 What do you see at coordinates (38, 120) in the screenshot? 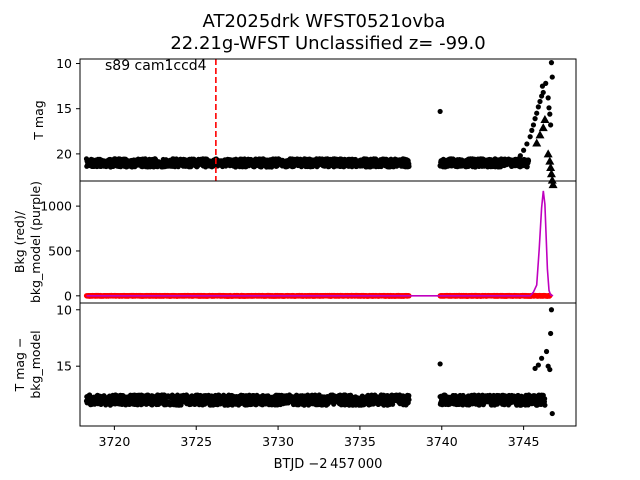
I see `y-axis-label: T mag` at bounding box center [38, 120].